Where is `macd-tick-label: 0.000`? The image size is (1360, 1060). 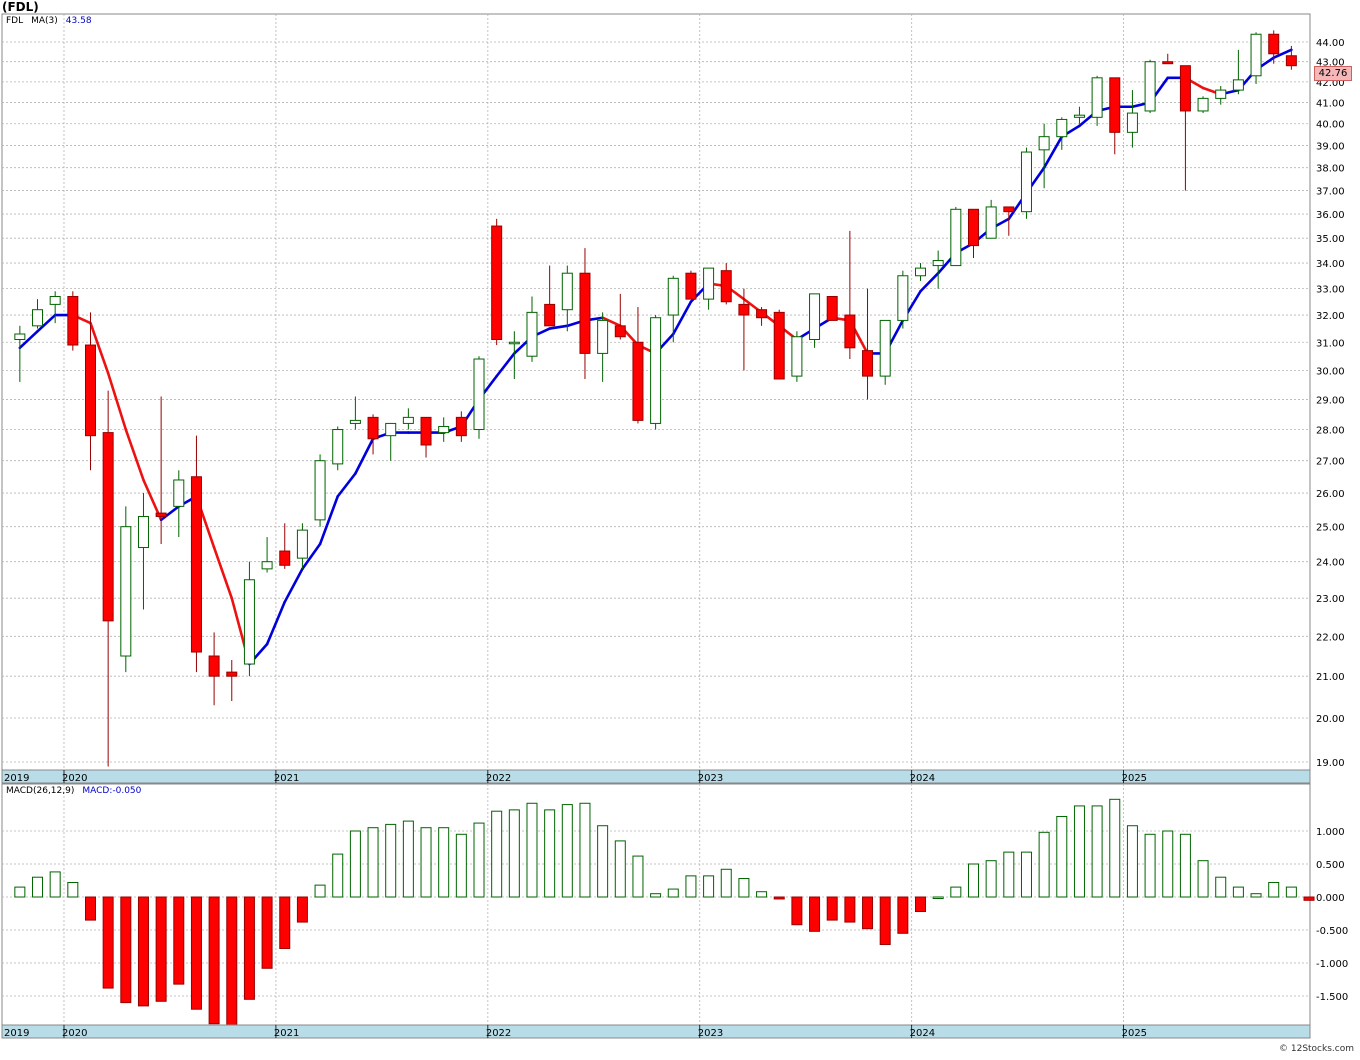 macd-tick-label: 0.000 is located at coordinates (1330, 898).